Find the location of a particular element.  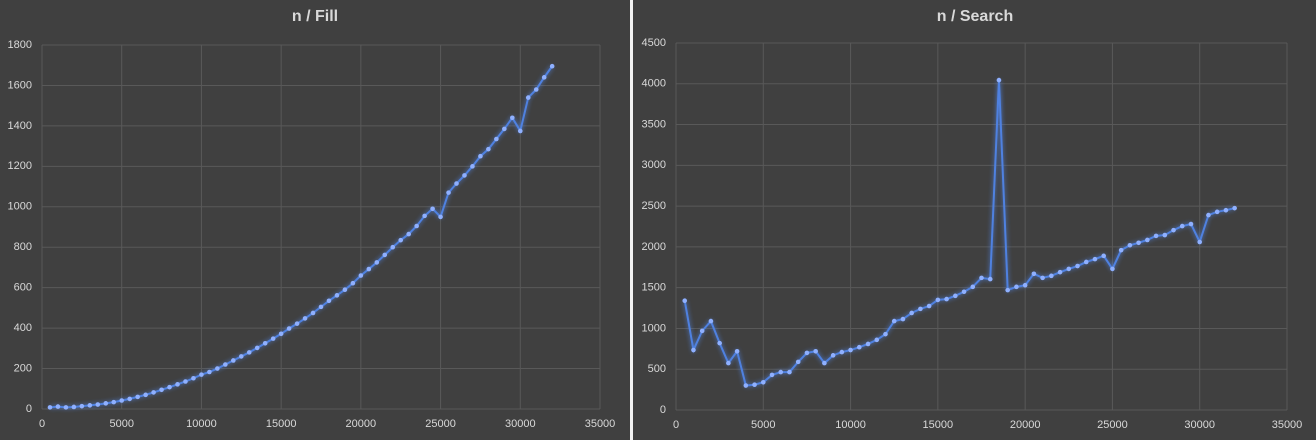

y-tick-label: 800 is located at coordinates (23, 247).